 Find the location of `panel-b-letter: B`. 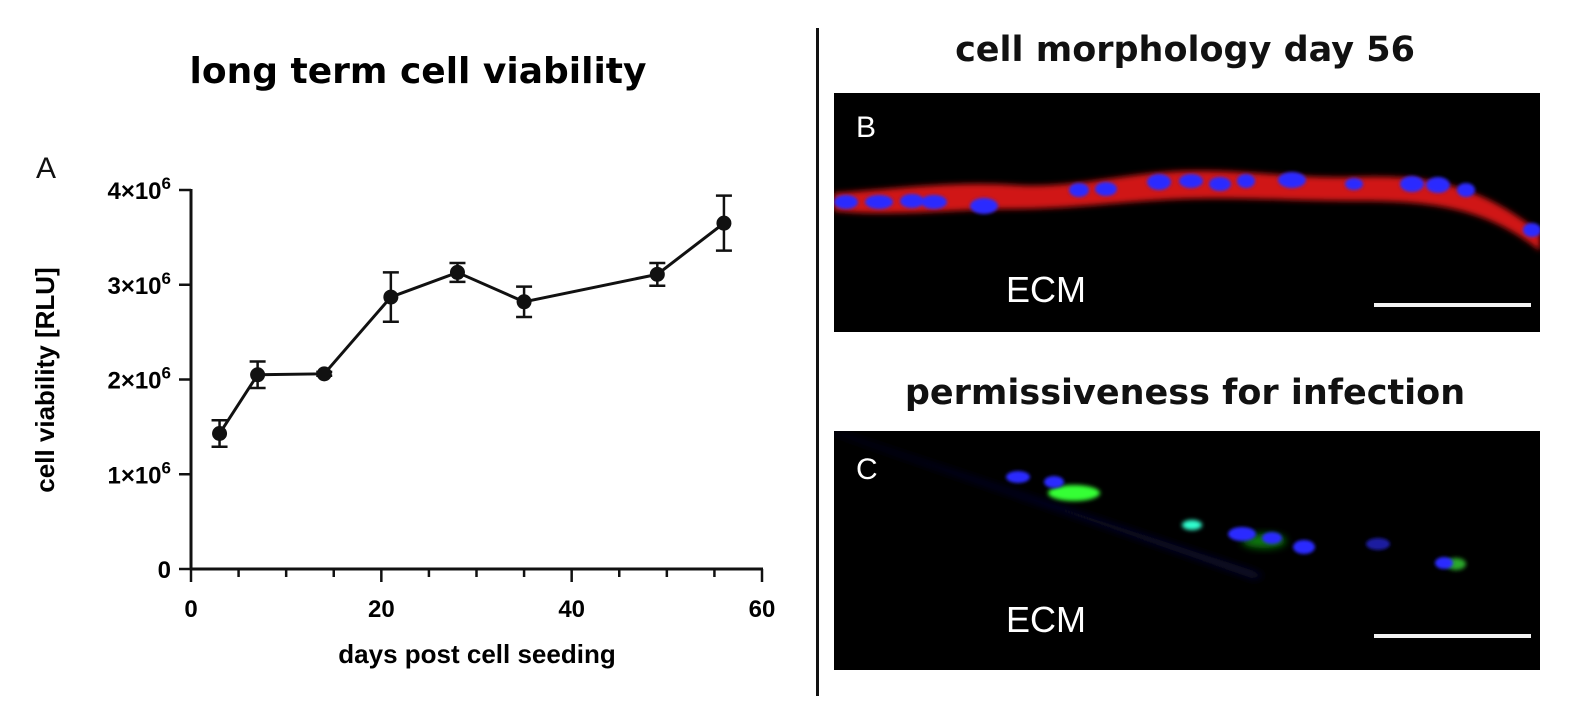

panel-b-letter: B is located at coordinates (866, 127).